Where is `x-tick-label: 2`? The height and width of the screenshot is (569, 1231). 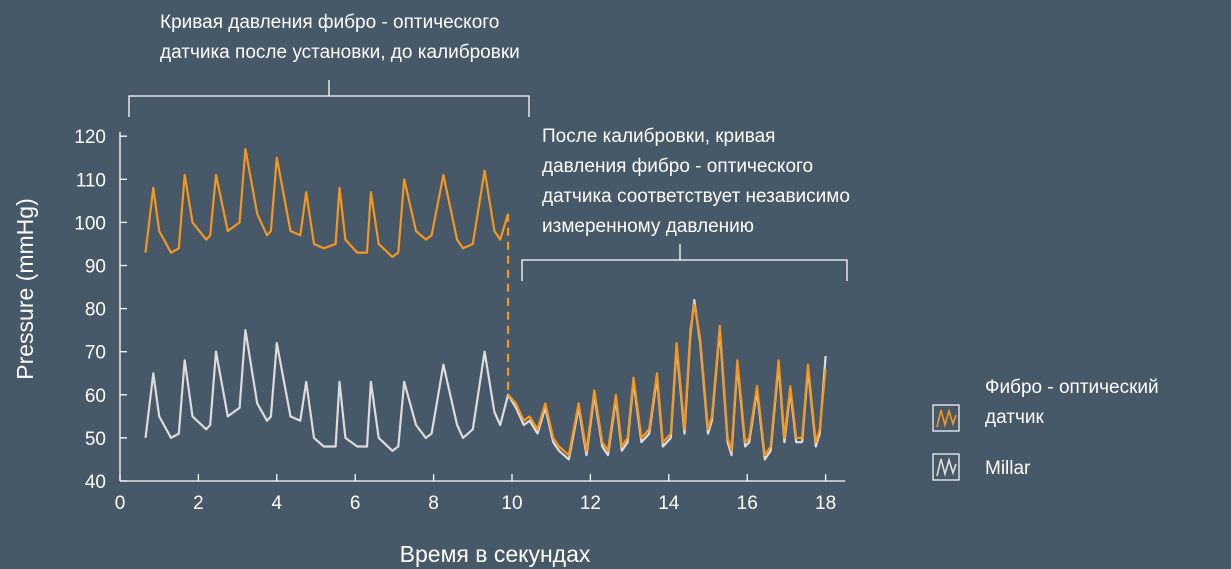
x-tick-label: 2 is located at coordinates (198, 503).